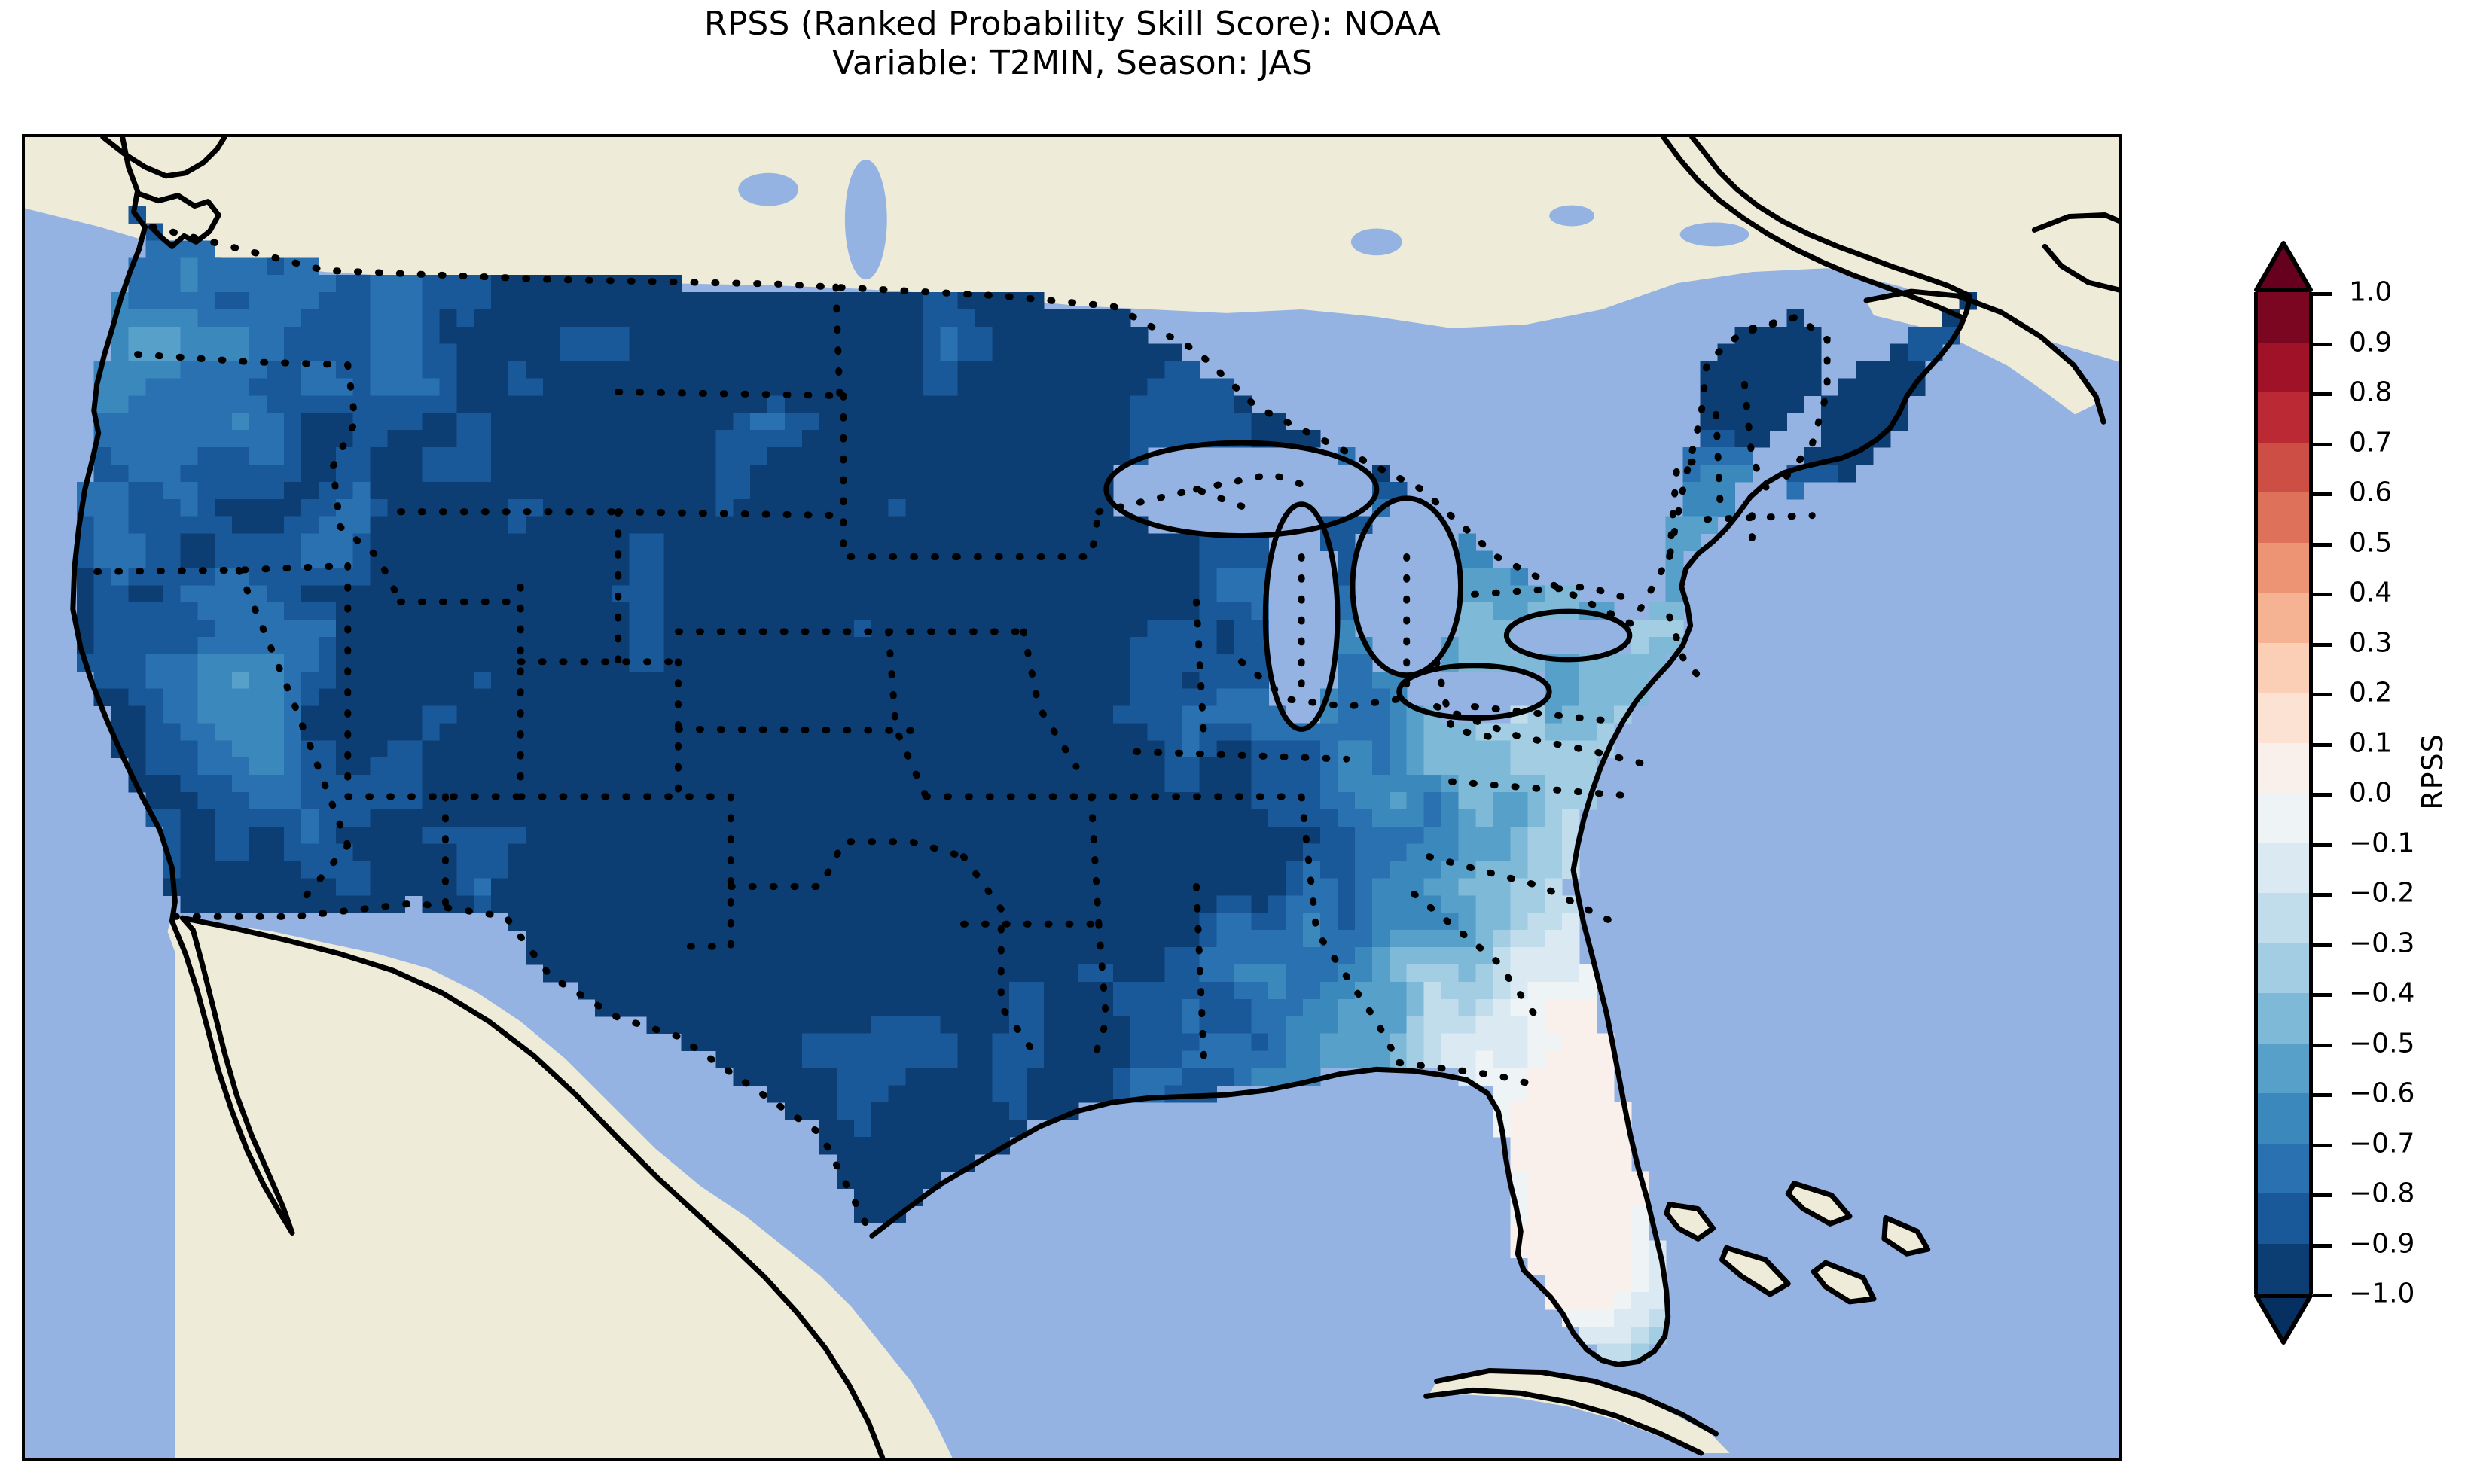 The width and height of the screenshot is (2474, 1484). Describe the element at coordinates (293, 707) in the screenshot. I see `border-ca-nv` at that location.